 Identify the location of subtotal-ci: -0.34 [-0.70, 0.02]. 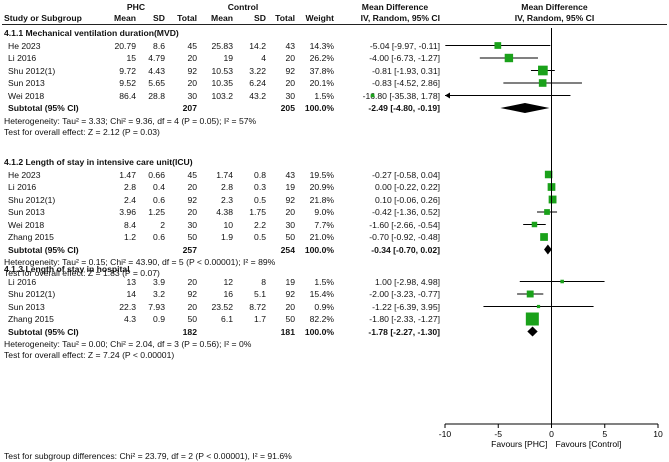
(405, 249).